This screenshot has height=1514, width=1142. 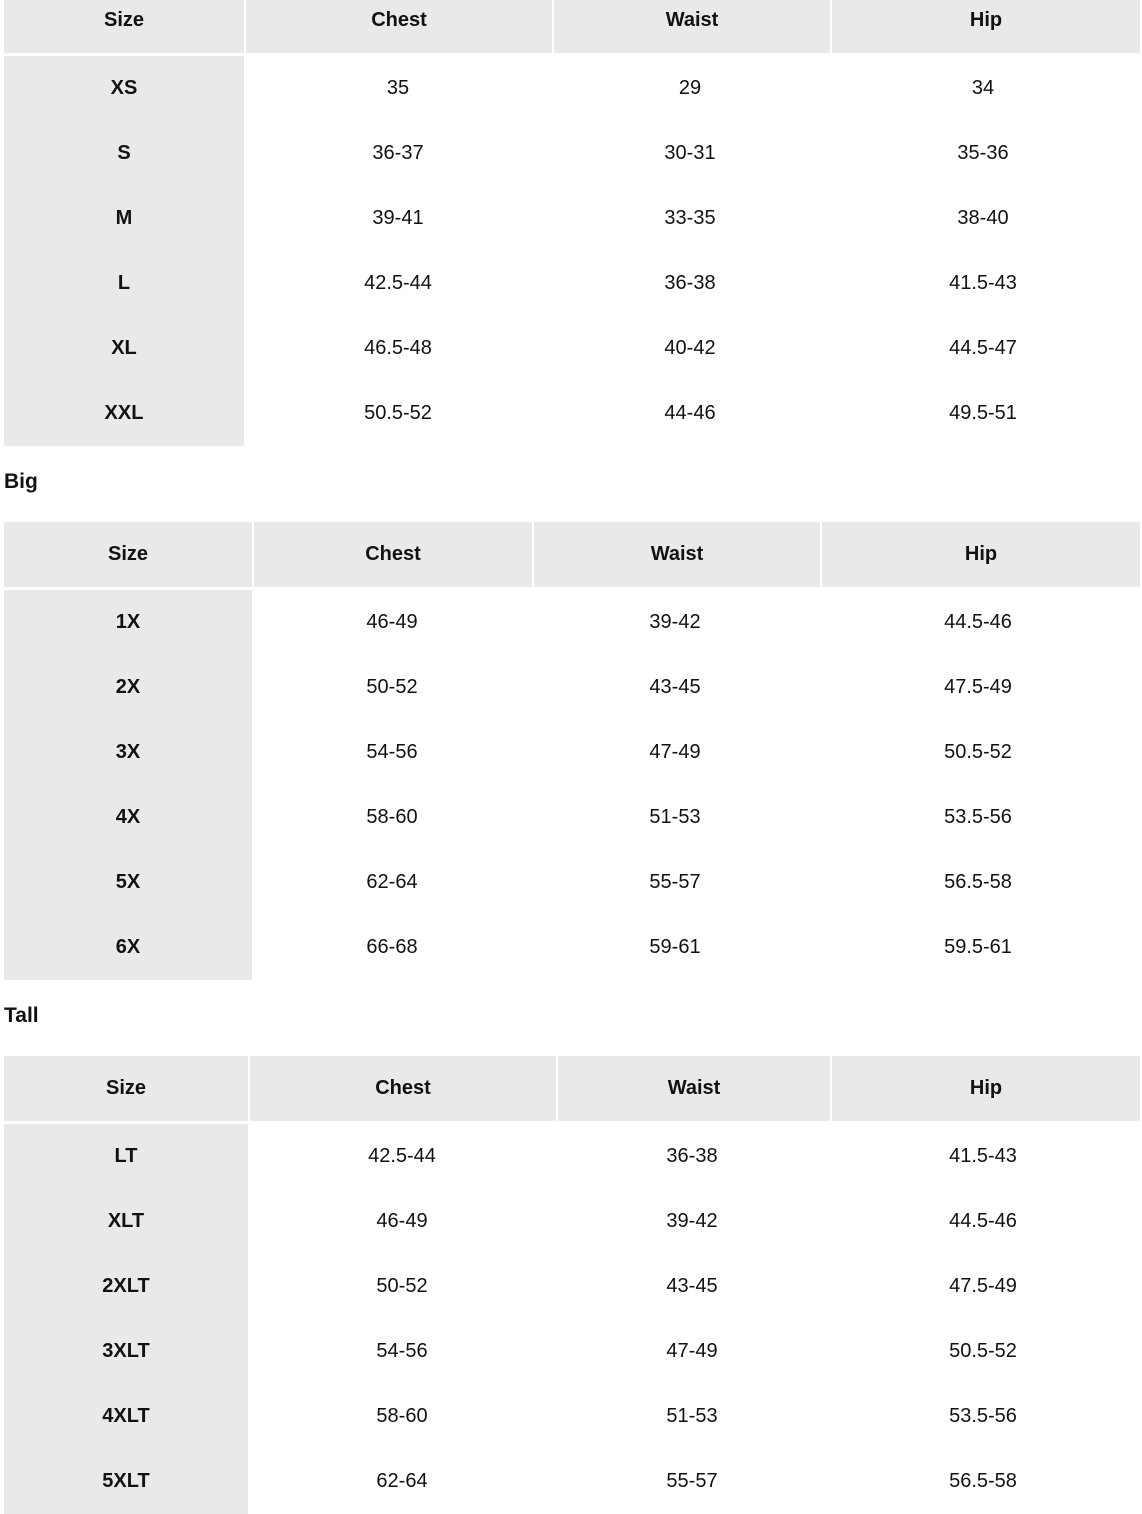 What do you see at coordinates (21, 1015) in the screenshot?
I see `section-title-tall: Tall` at bounding box center [21, 1015].